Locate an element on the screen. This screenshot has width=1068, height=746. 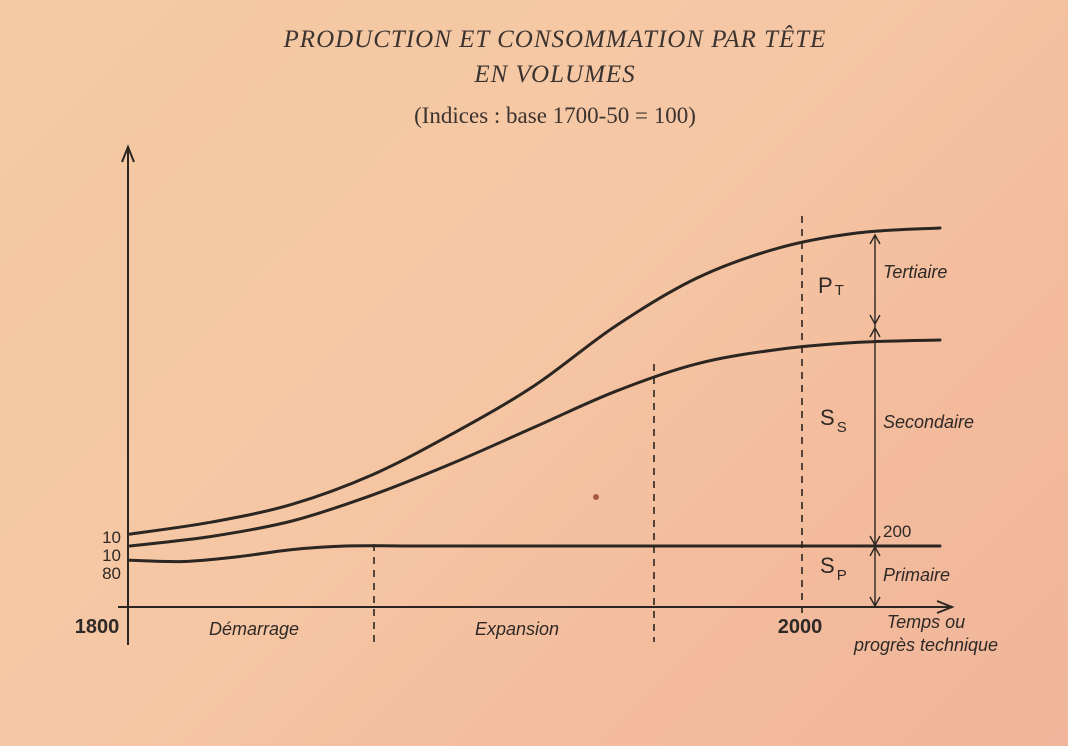
x-axis-title: Temps ou is located at coordinates (926, 622).